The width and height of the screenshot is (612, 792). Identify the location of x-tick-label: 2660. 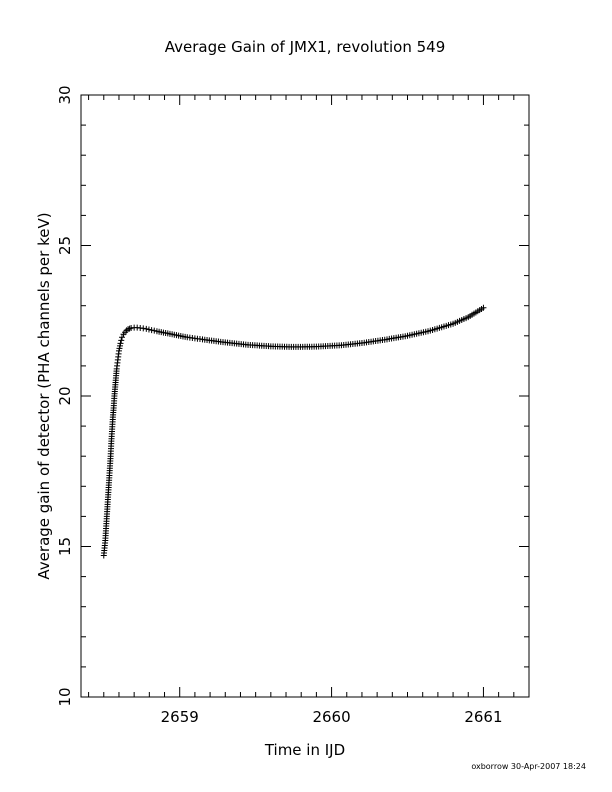
(331, 717).